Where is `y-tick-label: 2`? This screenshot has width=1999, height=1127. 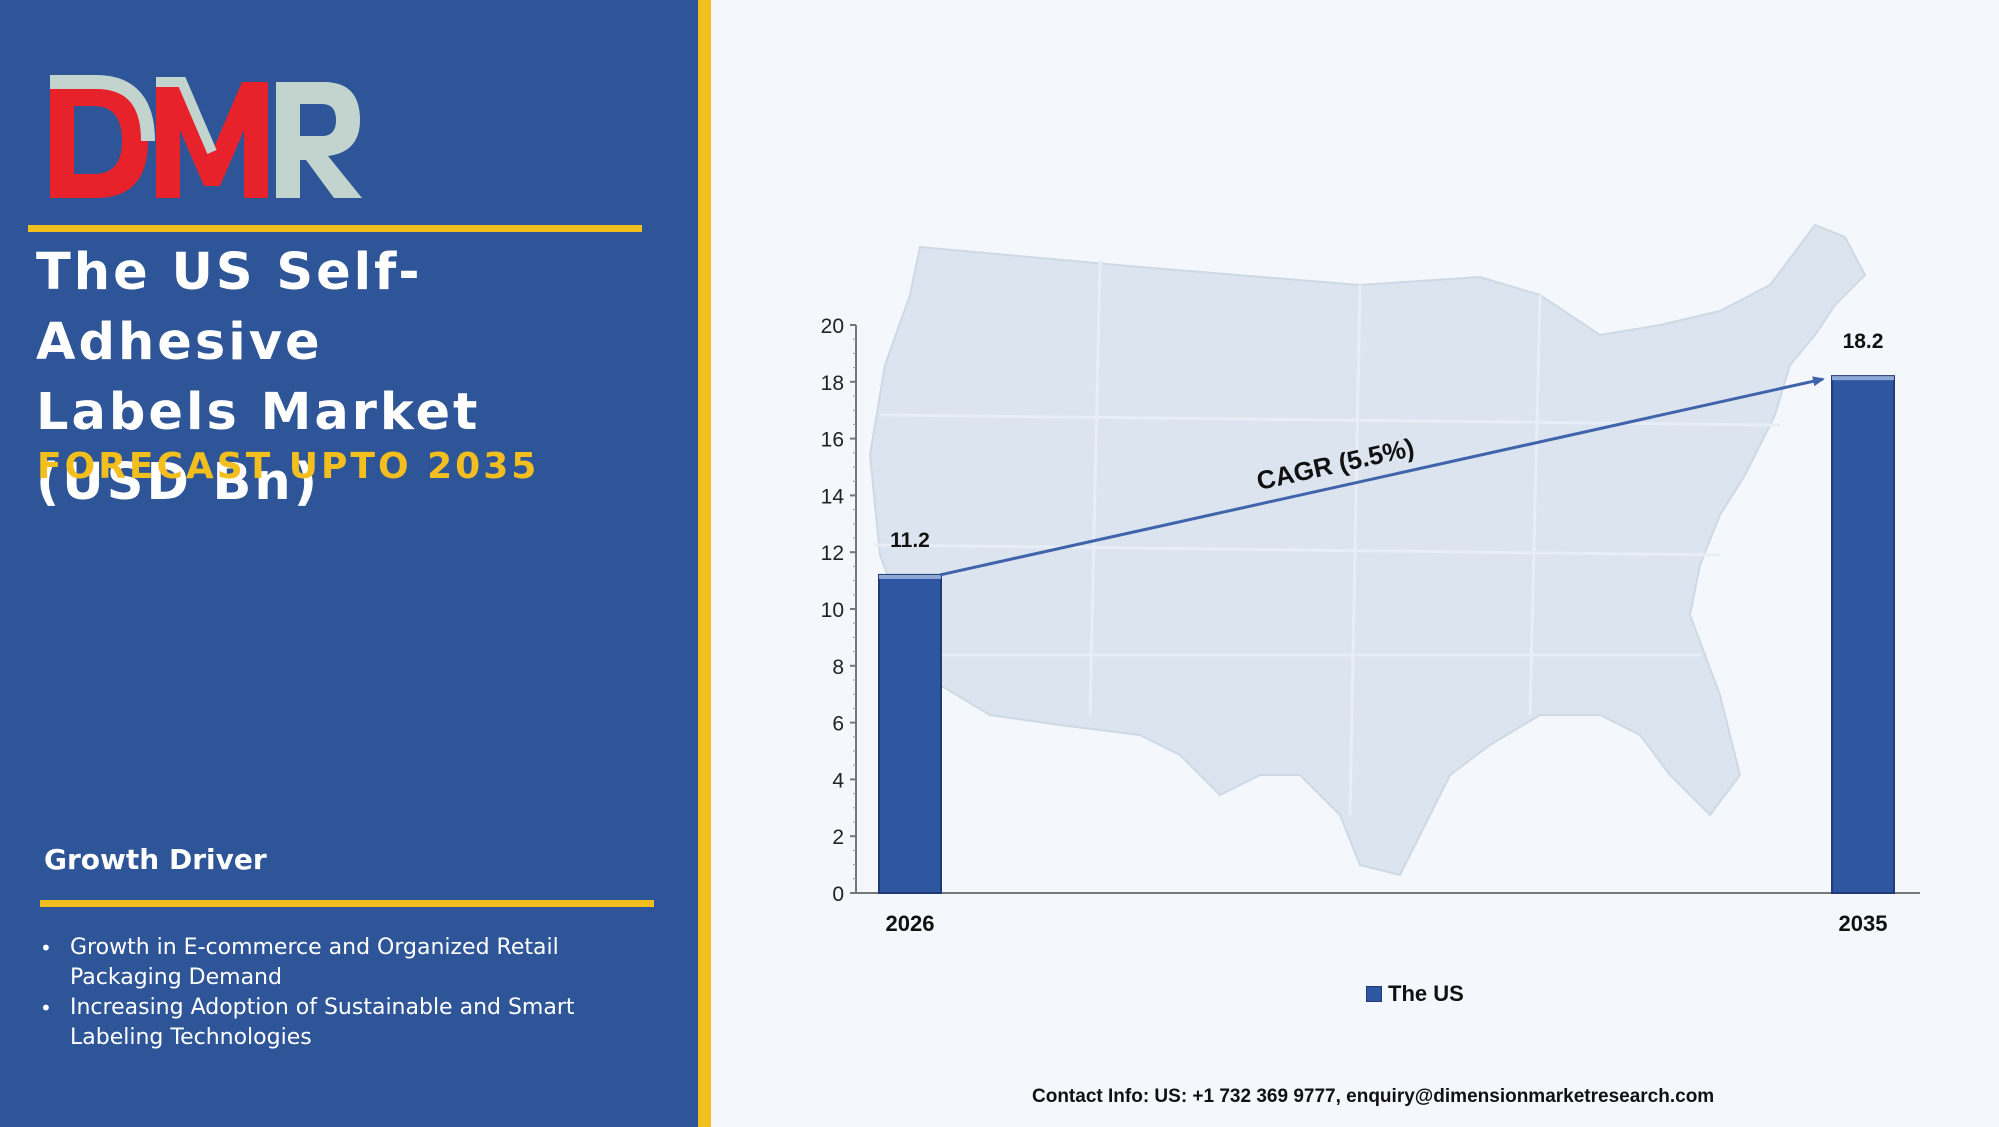 y-tick-label: 2 is located at coordinates (838, 837).